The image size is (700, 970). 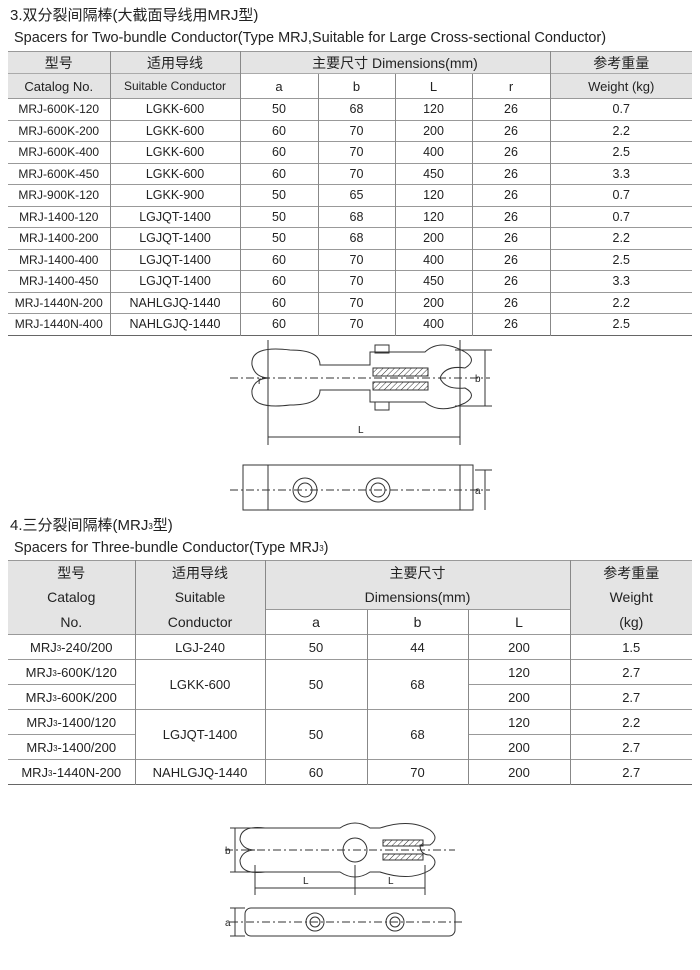 I want to click on cell-weight: 2.2, so click(x=620, y=238).